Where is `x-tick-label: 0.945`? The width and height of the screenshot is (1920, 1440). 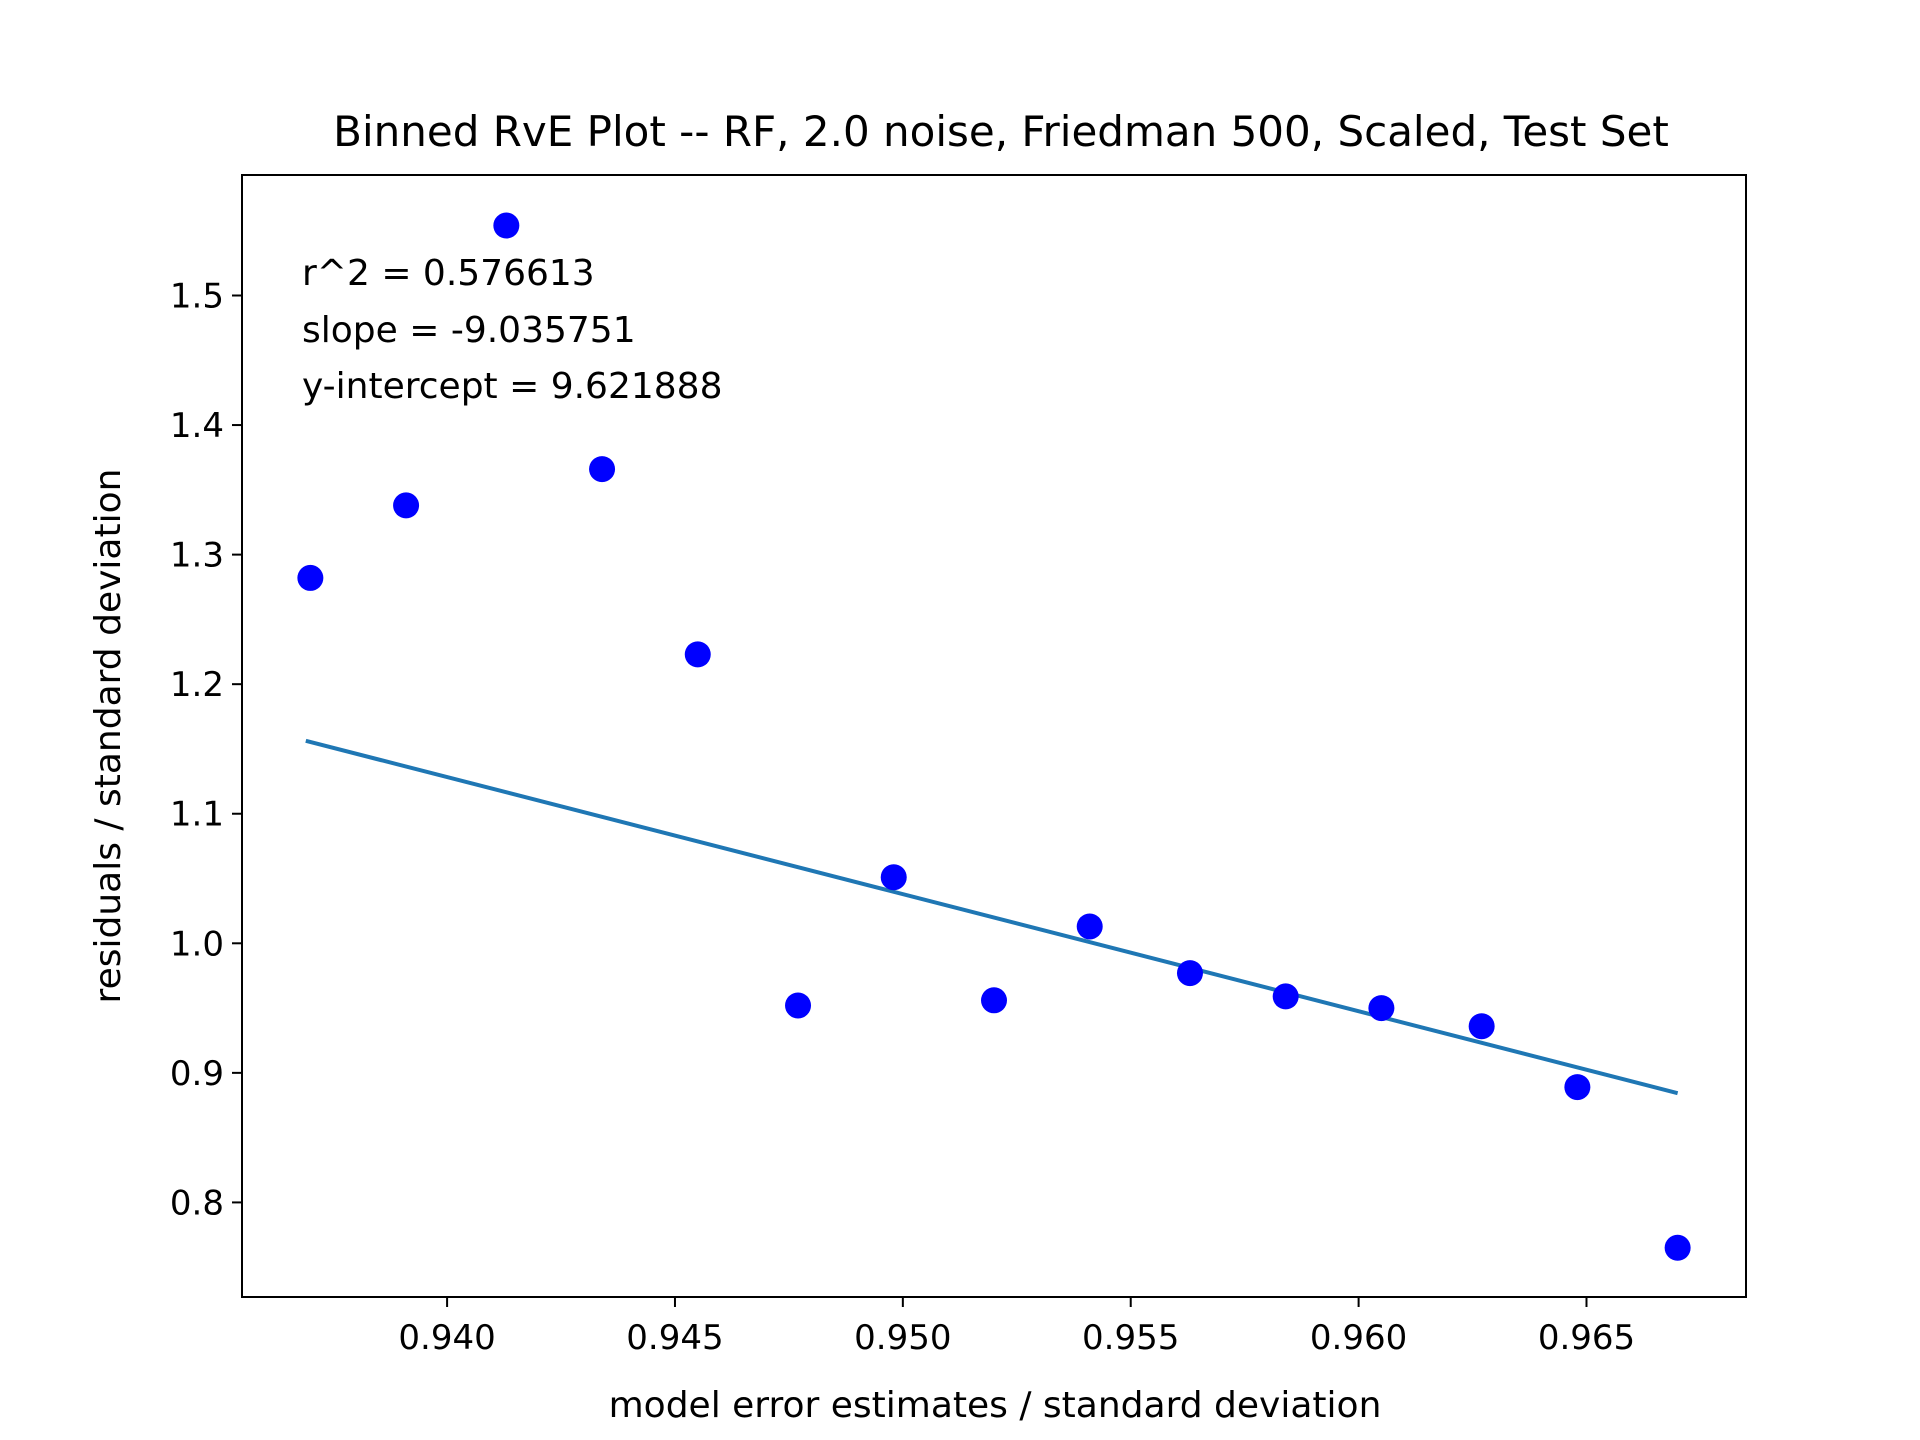
x-tick-label: 0.945 is located at coordinates (674, 1338).